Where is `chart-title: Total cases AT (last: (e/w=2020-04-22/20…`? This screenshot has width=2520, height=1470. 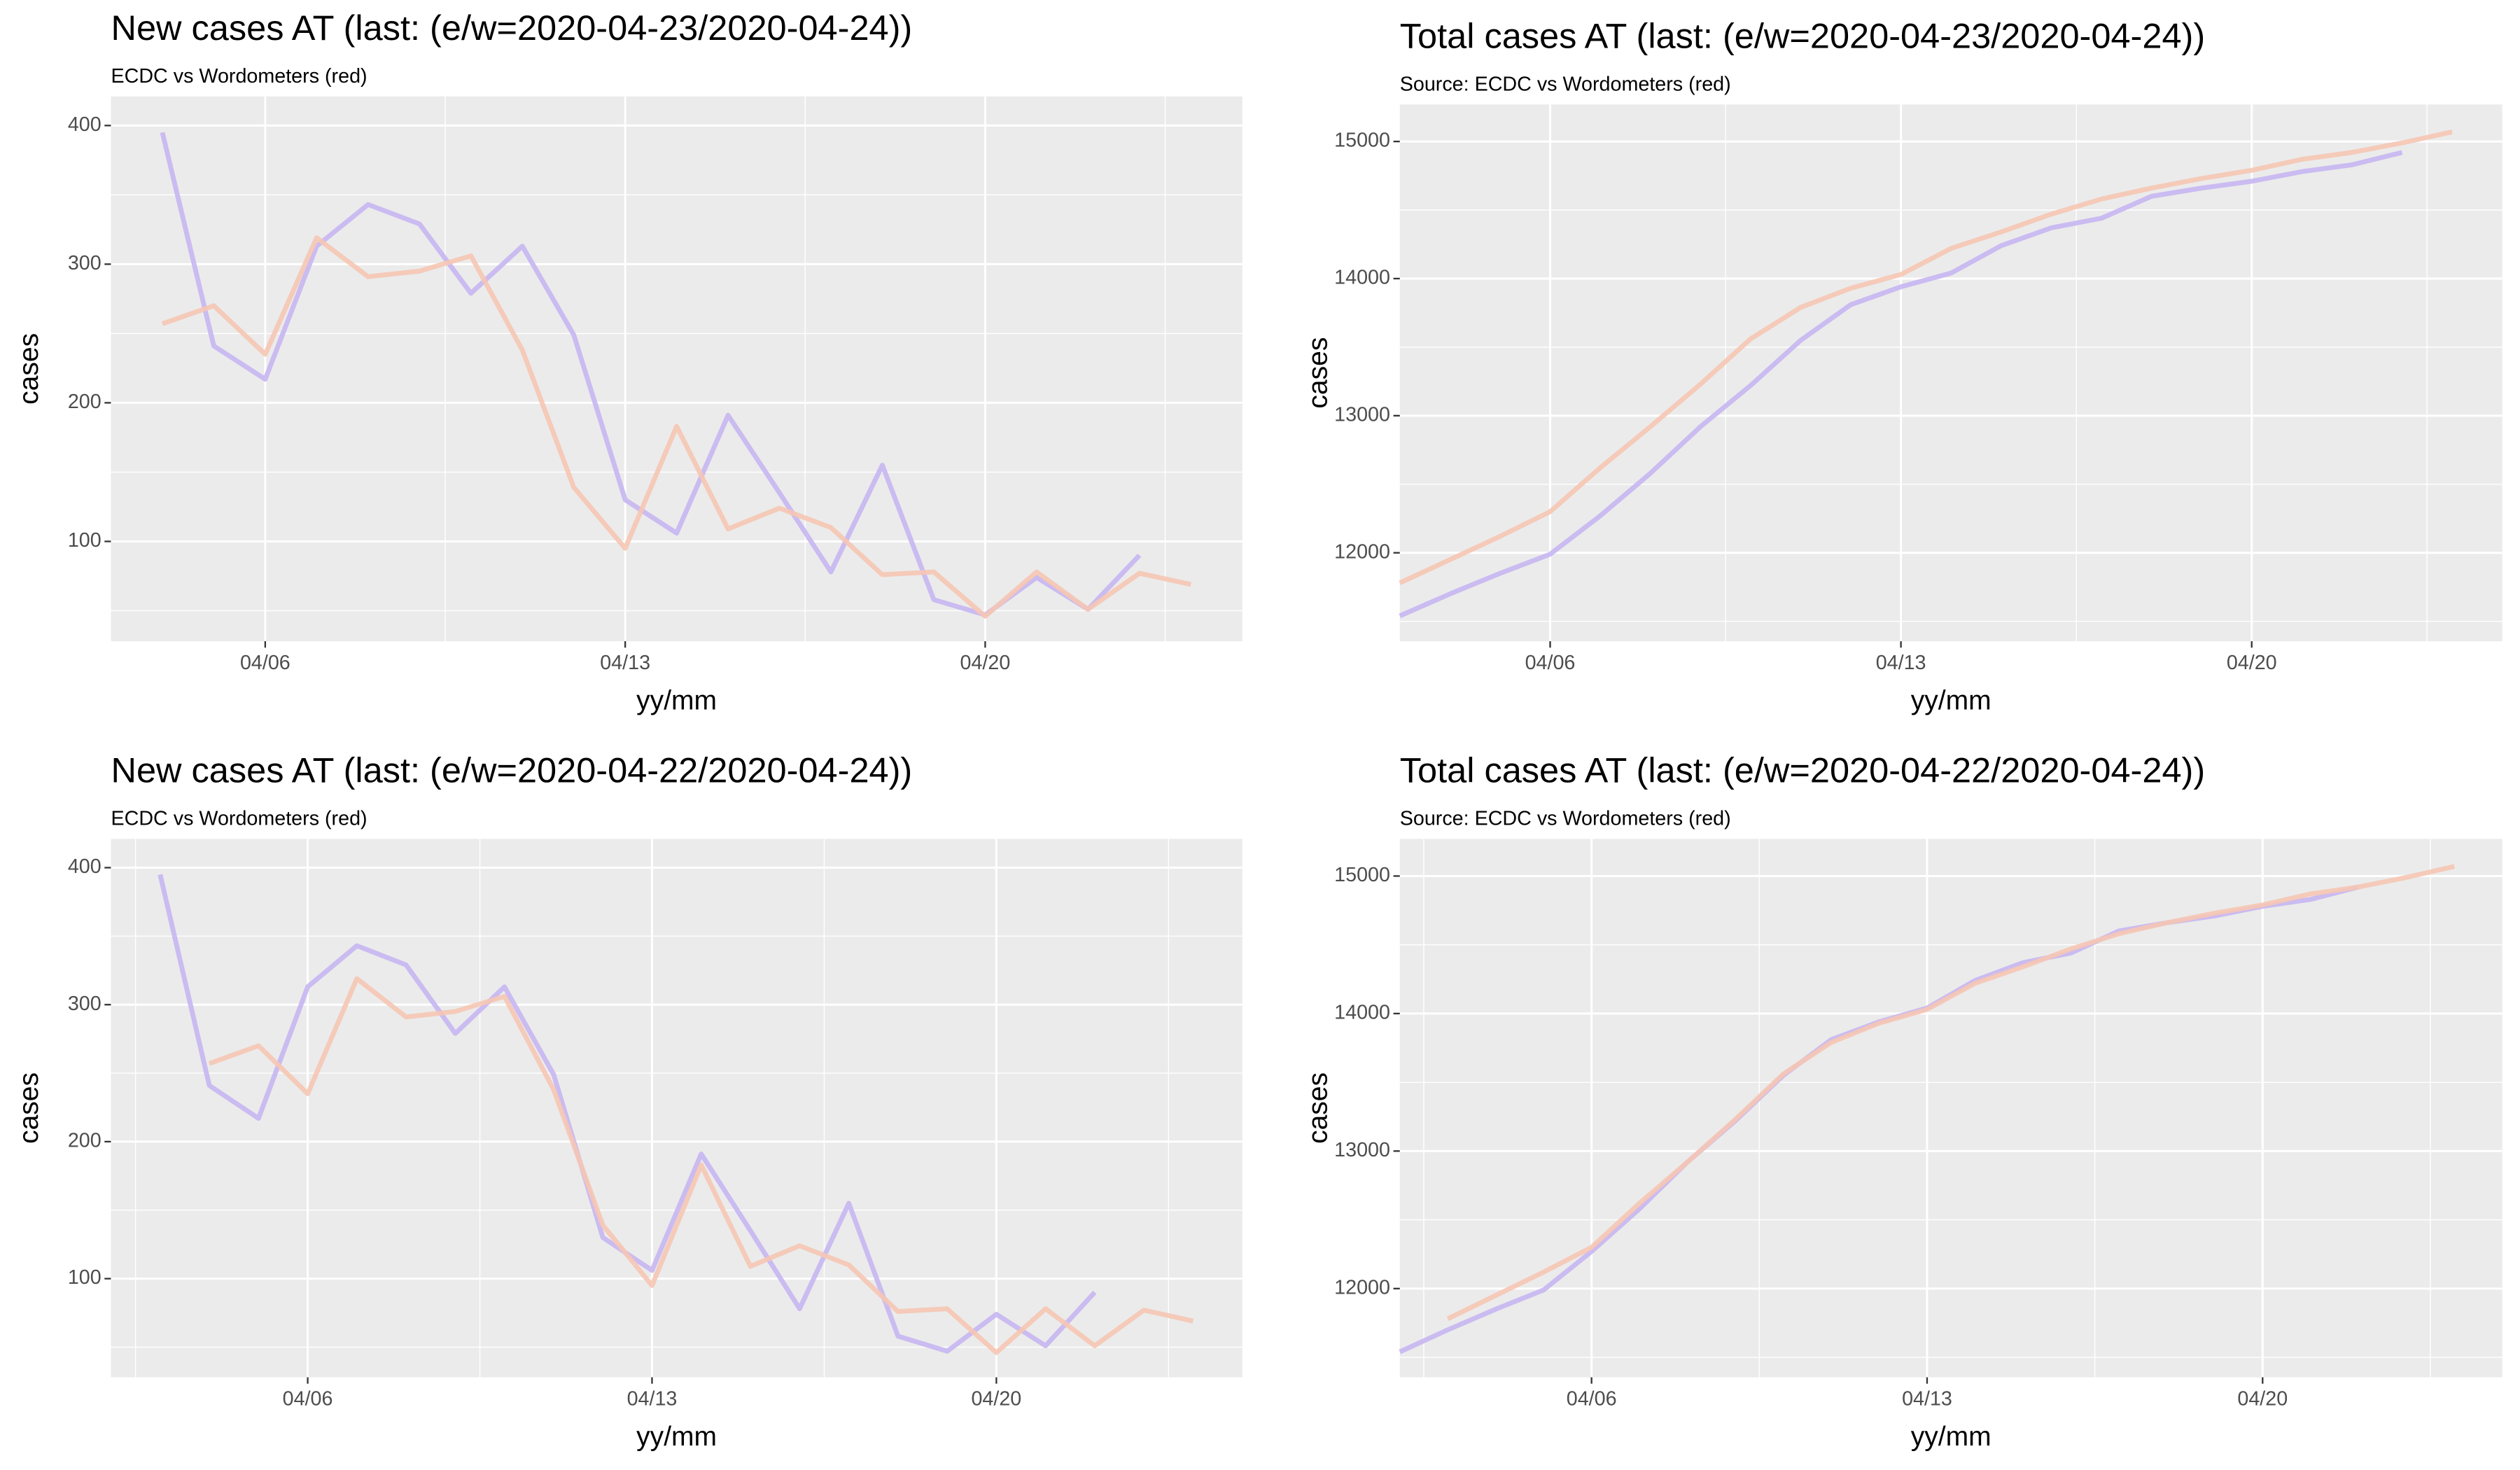
chart-title: Total cases AT (last: (e/w=2020-04-22/20… is located at coordinates (1802, 770).